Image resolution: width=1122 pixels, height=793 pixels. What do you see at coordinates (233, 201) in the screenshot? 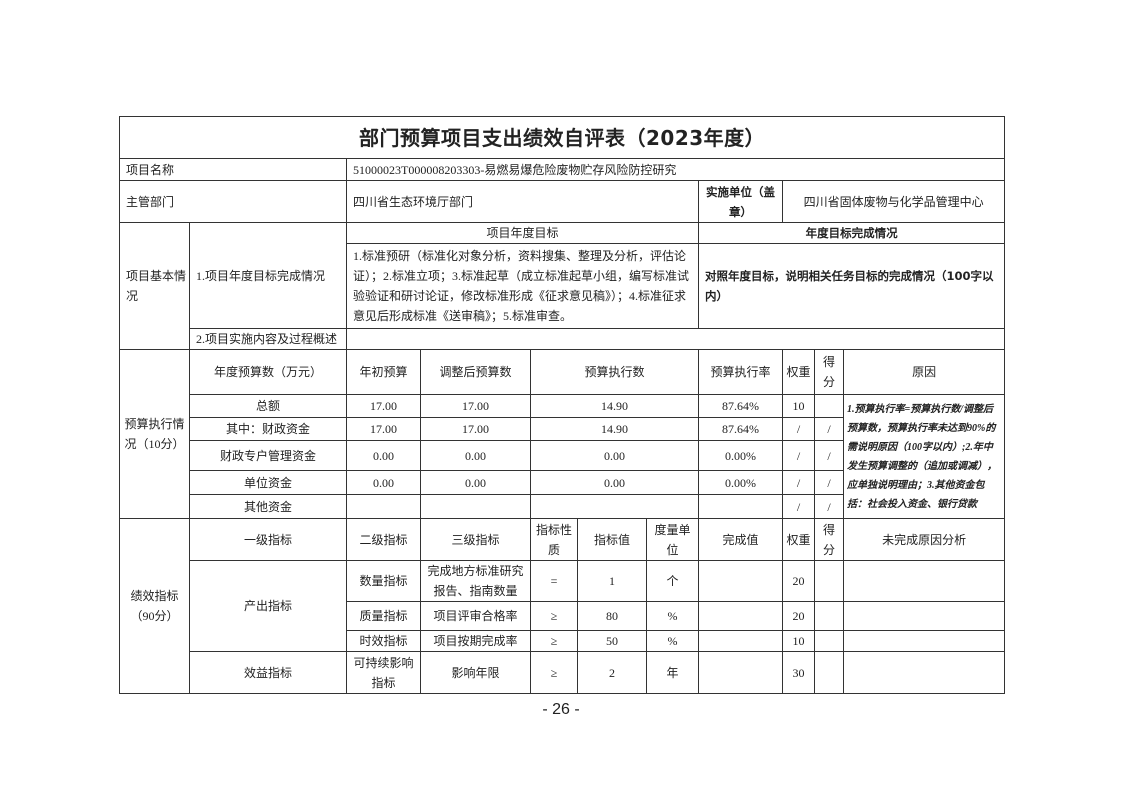
I see `department-label: 主管部门` at bounding box center [233, 201].